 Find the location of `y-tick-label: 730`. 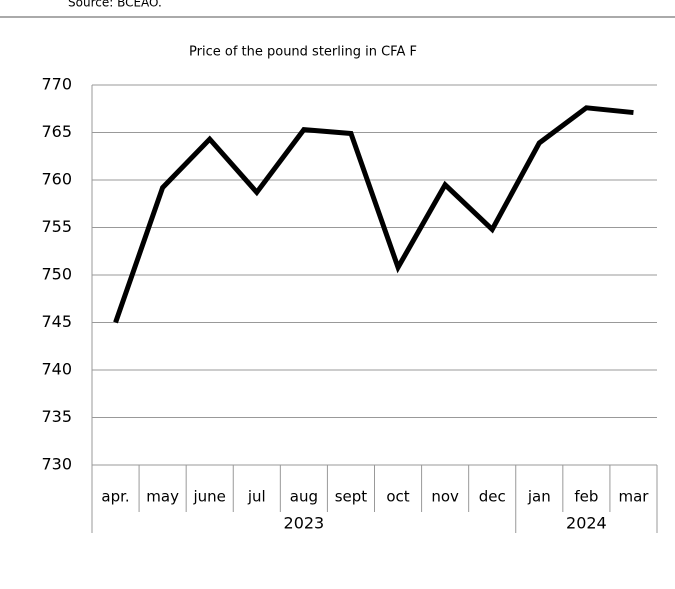

y-tick-label: 730 is located at coordinates (56, 464).